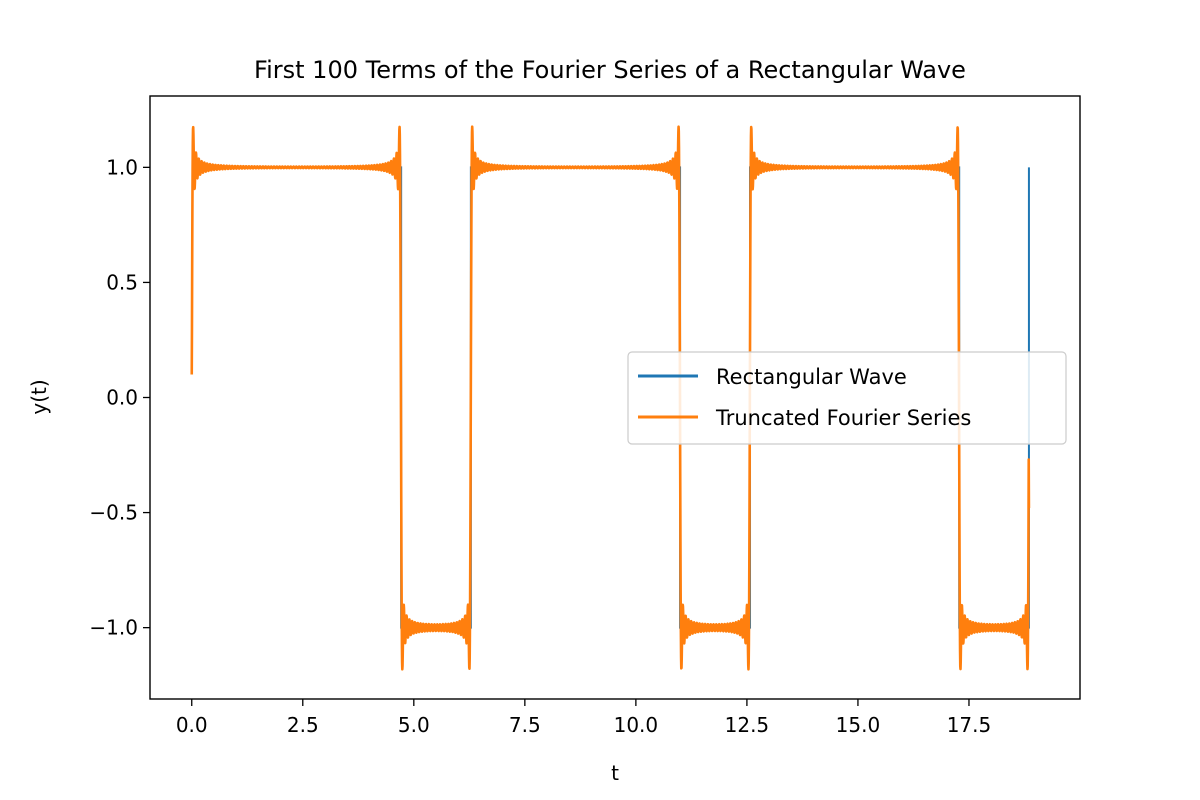 Image resolution: width=1200 pixels, height=800 pixels. I want to click on x-tick-label: 12.5, so click(747, 725).